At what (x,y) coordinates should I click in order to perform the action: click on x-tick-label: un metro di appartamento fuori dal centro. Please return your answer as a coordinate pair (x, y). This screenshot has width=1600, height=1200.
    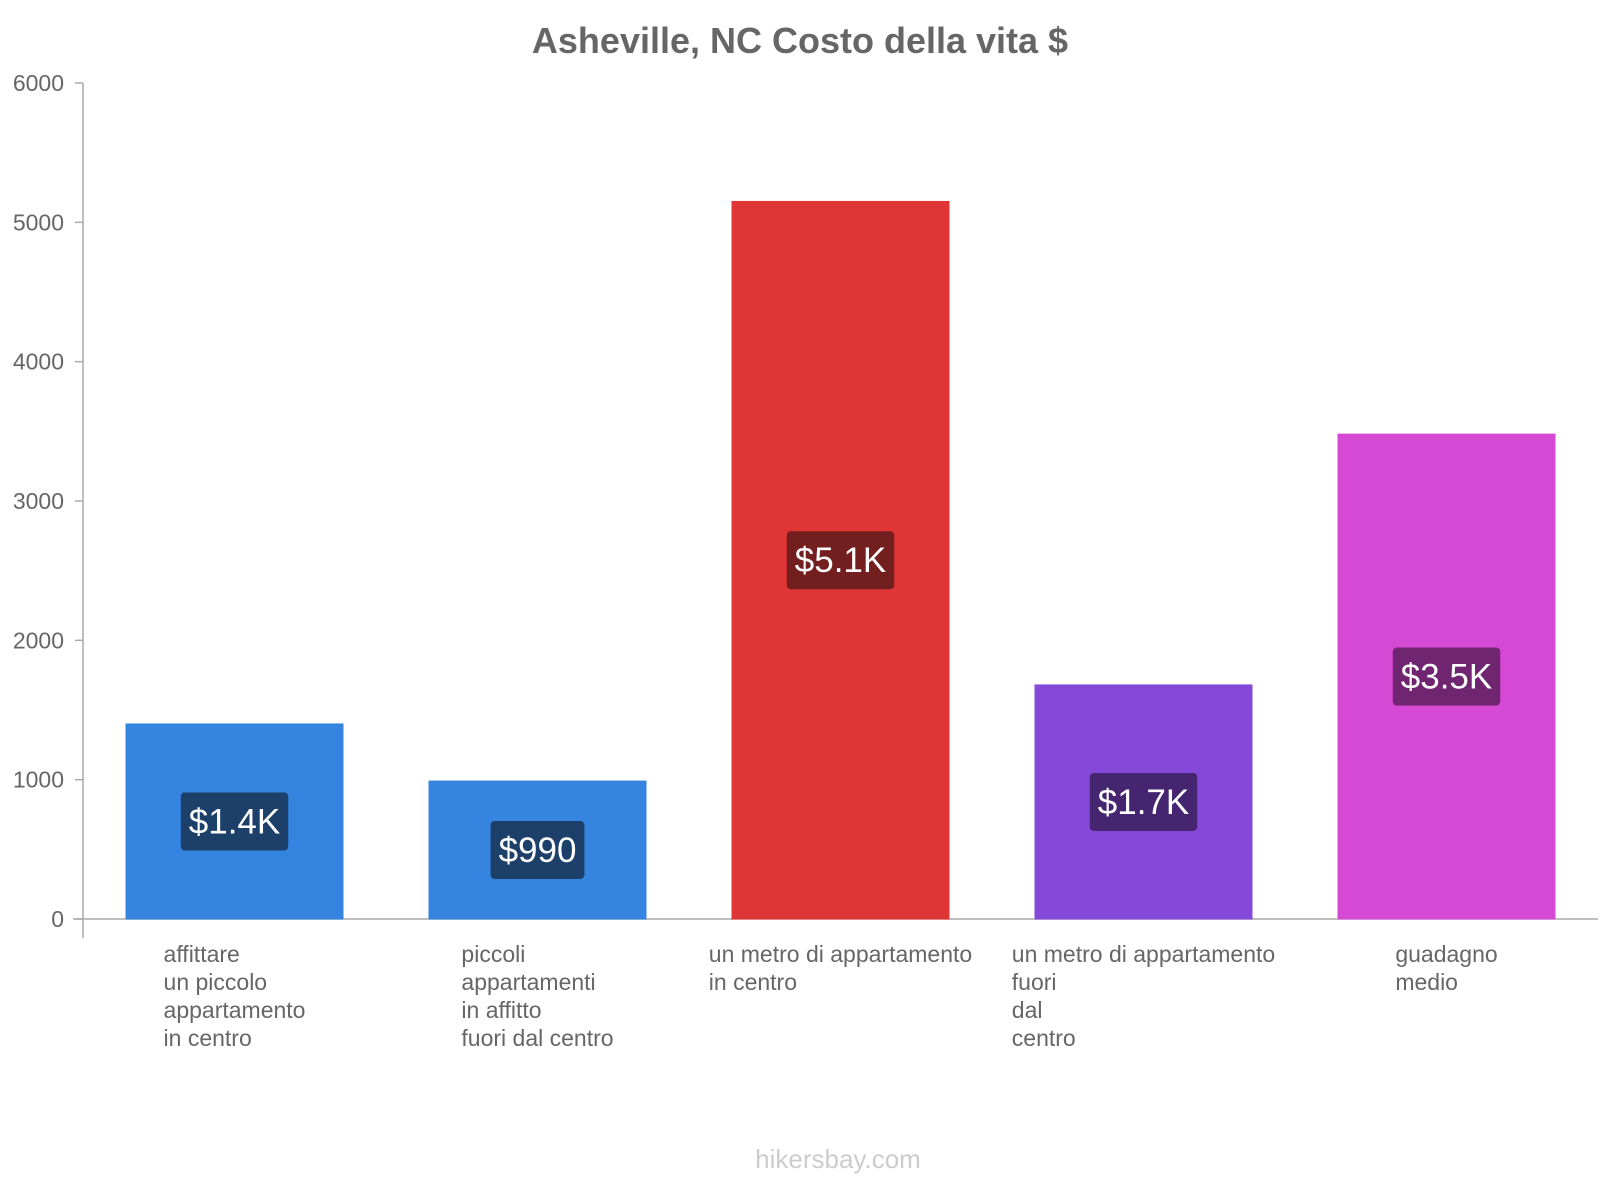
    Looking at the image, I should click on (1143, 996).